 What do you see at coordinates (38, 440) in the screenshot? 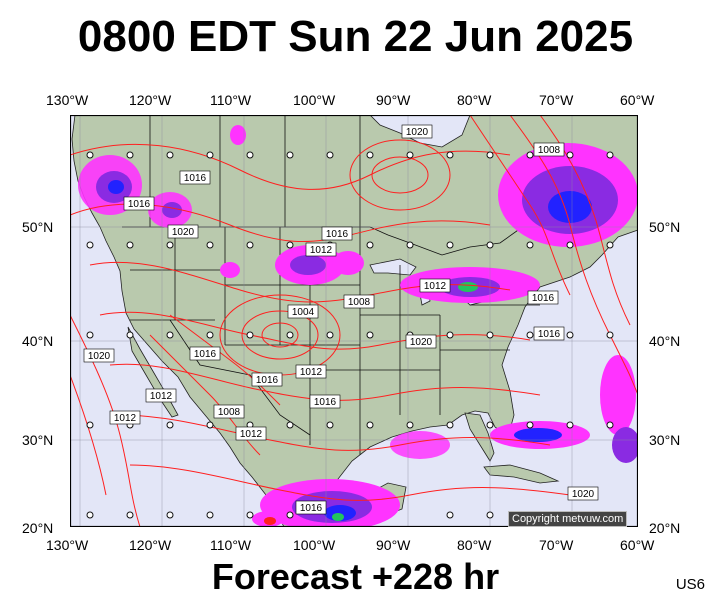
I see `lat-label-left: 30°N` at bounding box center [38, 440].